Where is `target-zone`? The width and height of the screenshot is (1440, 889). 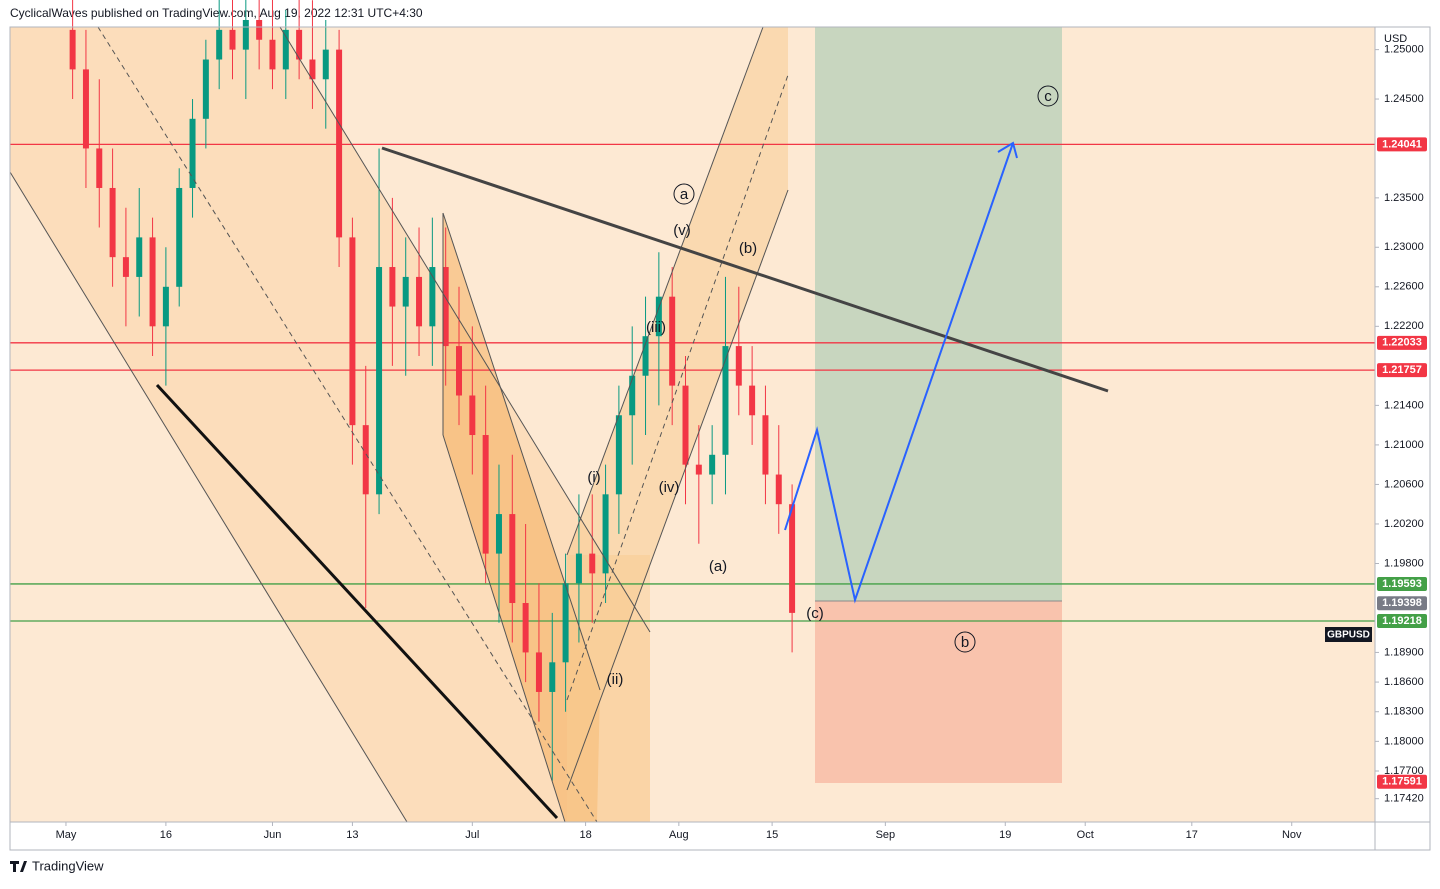
target-zone is located at coordinates (938, 314).